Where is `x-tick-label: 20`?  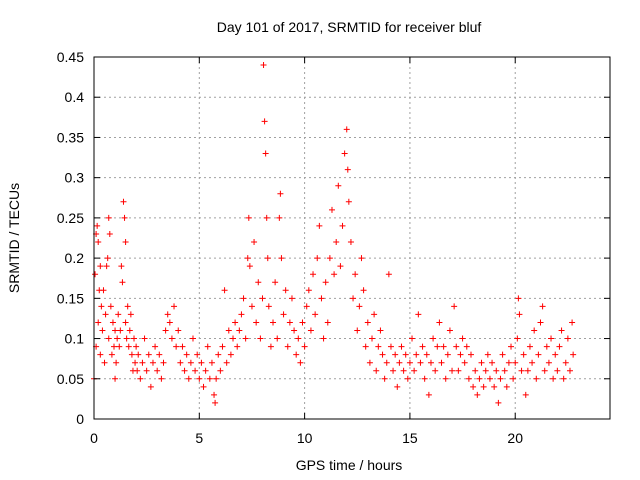
x-tick-label: 20 is located at coordinates (515, 438).